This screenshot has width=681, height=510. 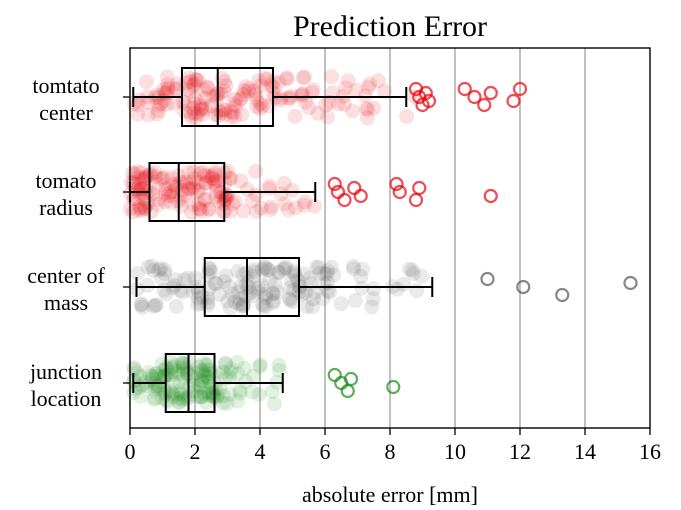 I want to click on y-category-label-line: radius, so click(x=66, y=207).